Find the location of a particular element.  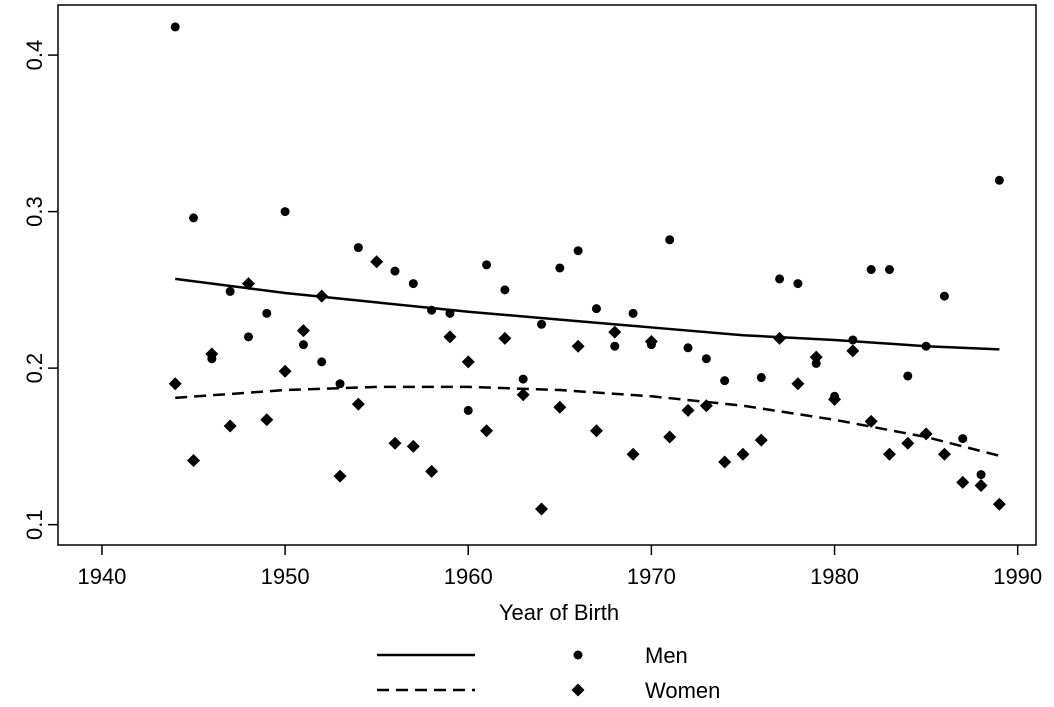

y-tick-label: 0.2 is located at coordinates (34, 368).